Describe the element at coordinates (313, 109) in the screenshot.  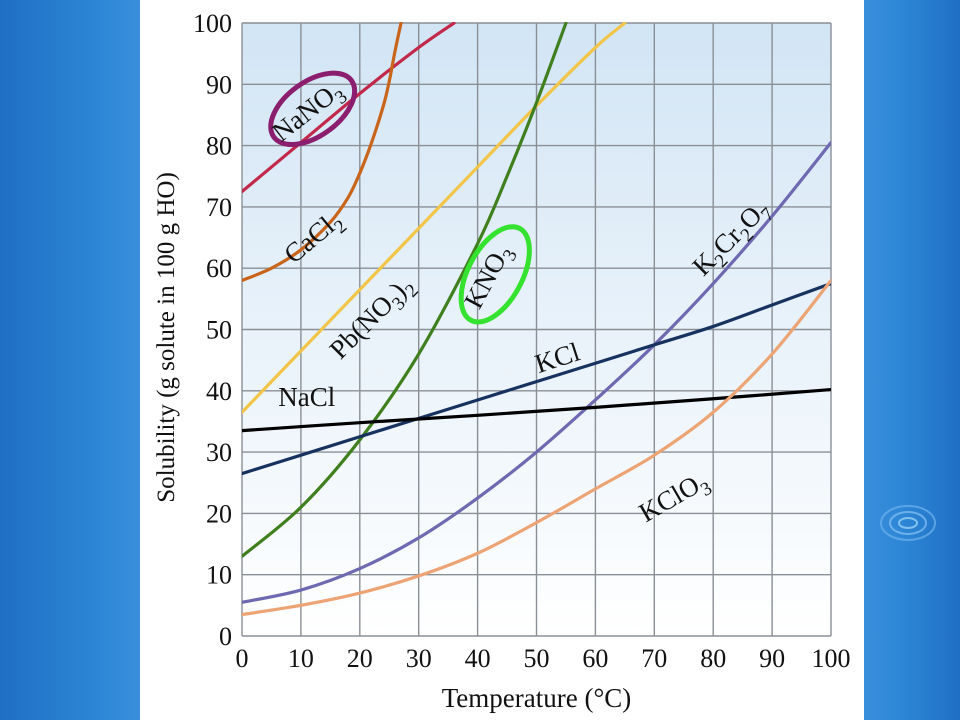
I see `highlight-ellipse-nano3` at that location.